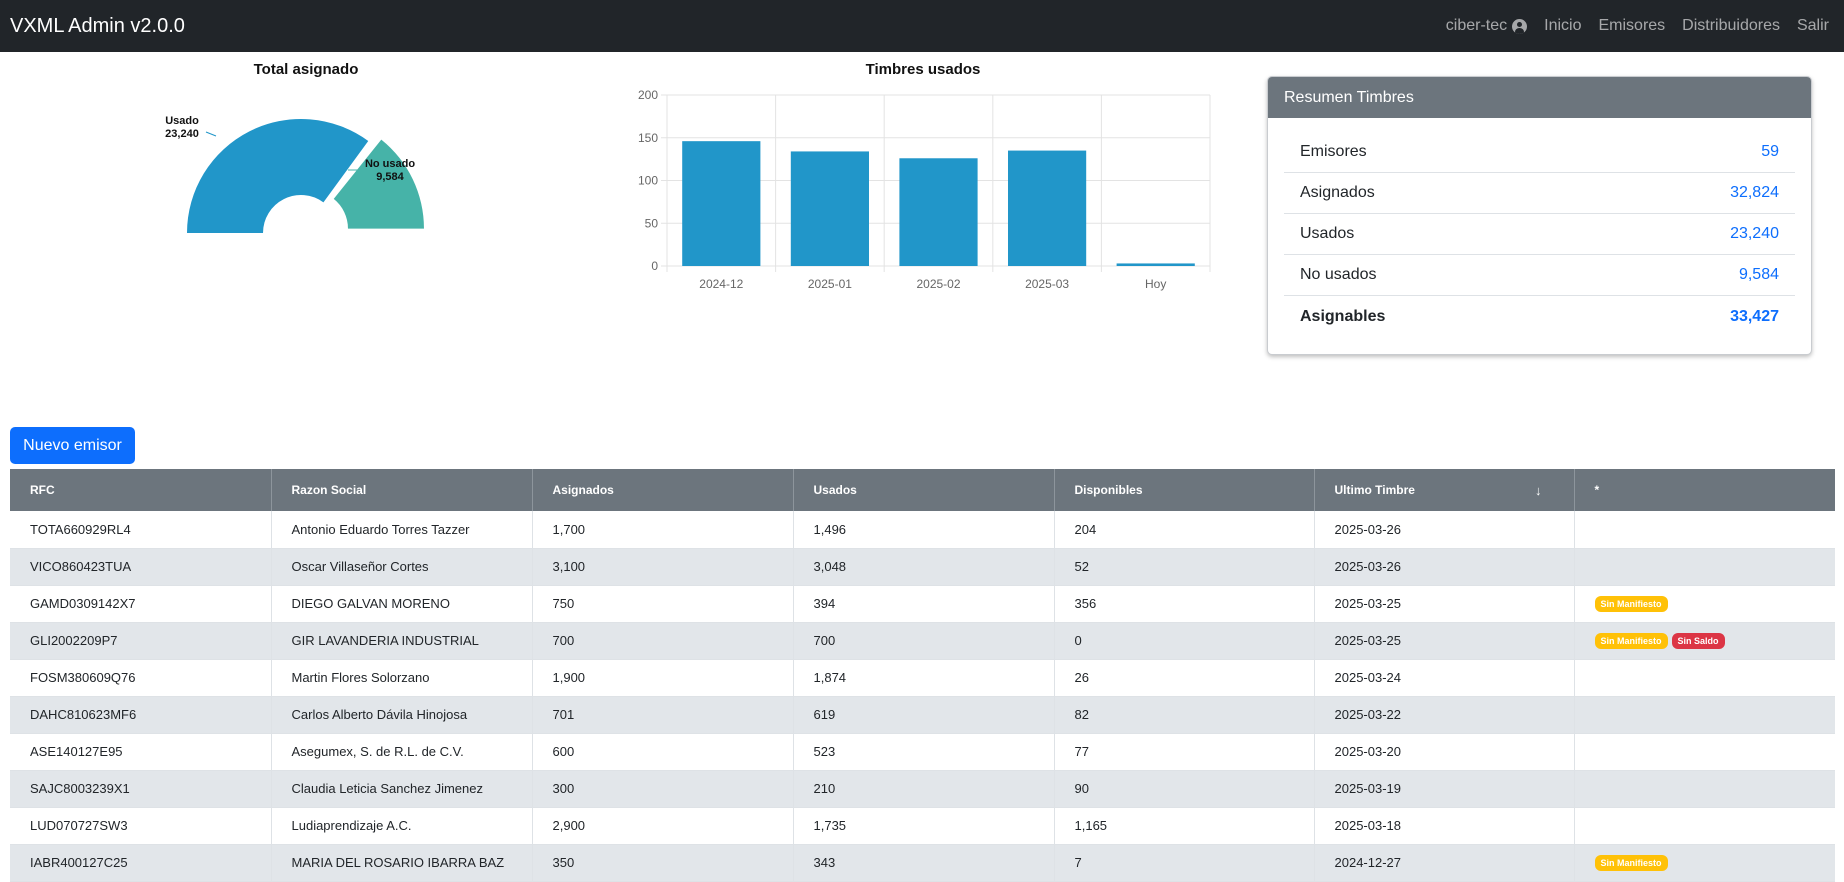 The width and height of the screenshot is (1844, 882). I want to click on cell-status: Sin Manifiesto Sin Saldo, so click(1704, 641).